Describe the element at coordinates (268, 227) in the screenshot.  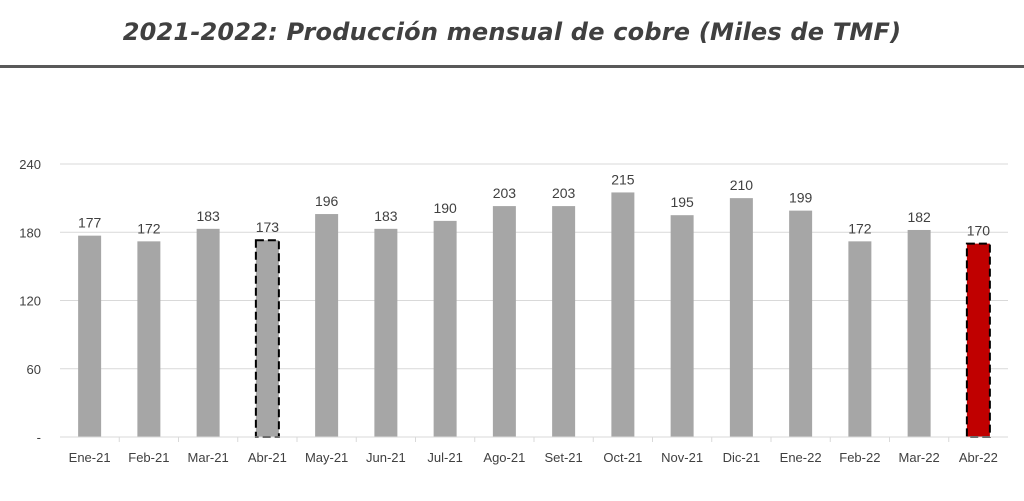
I see `data-label: 173` at that location.